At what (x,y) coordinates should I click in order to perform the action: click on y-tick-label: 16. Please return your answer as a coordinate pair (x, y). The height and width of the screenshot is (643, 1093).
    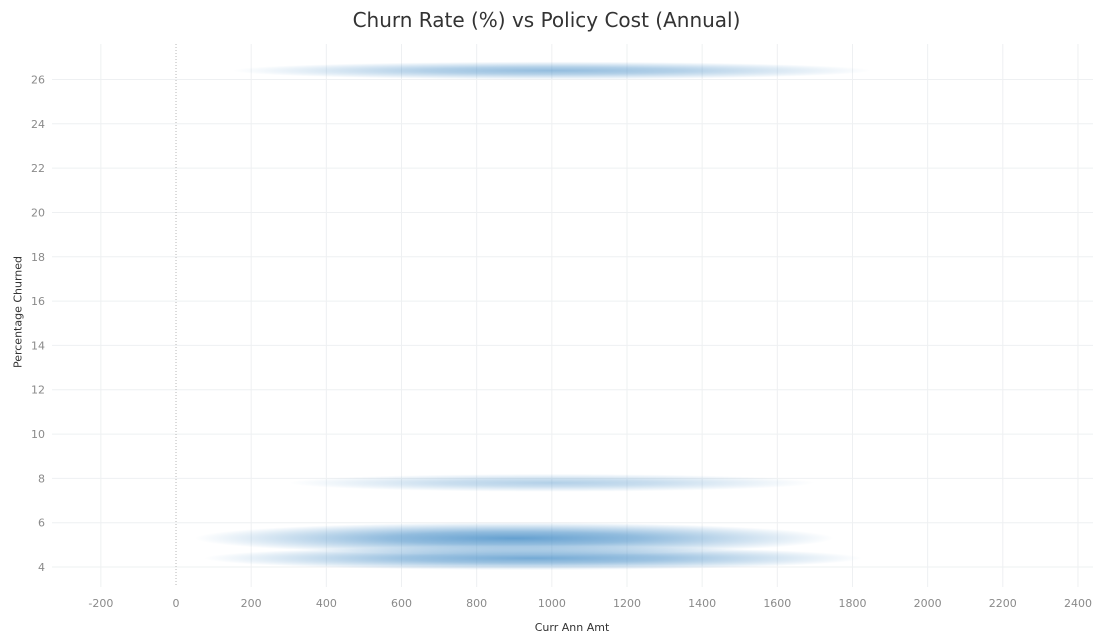
    Looking at the image, I should click on (38, 301).